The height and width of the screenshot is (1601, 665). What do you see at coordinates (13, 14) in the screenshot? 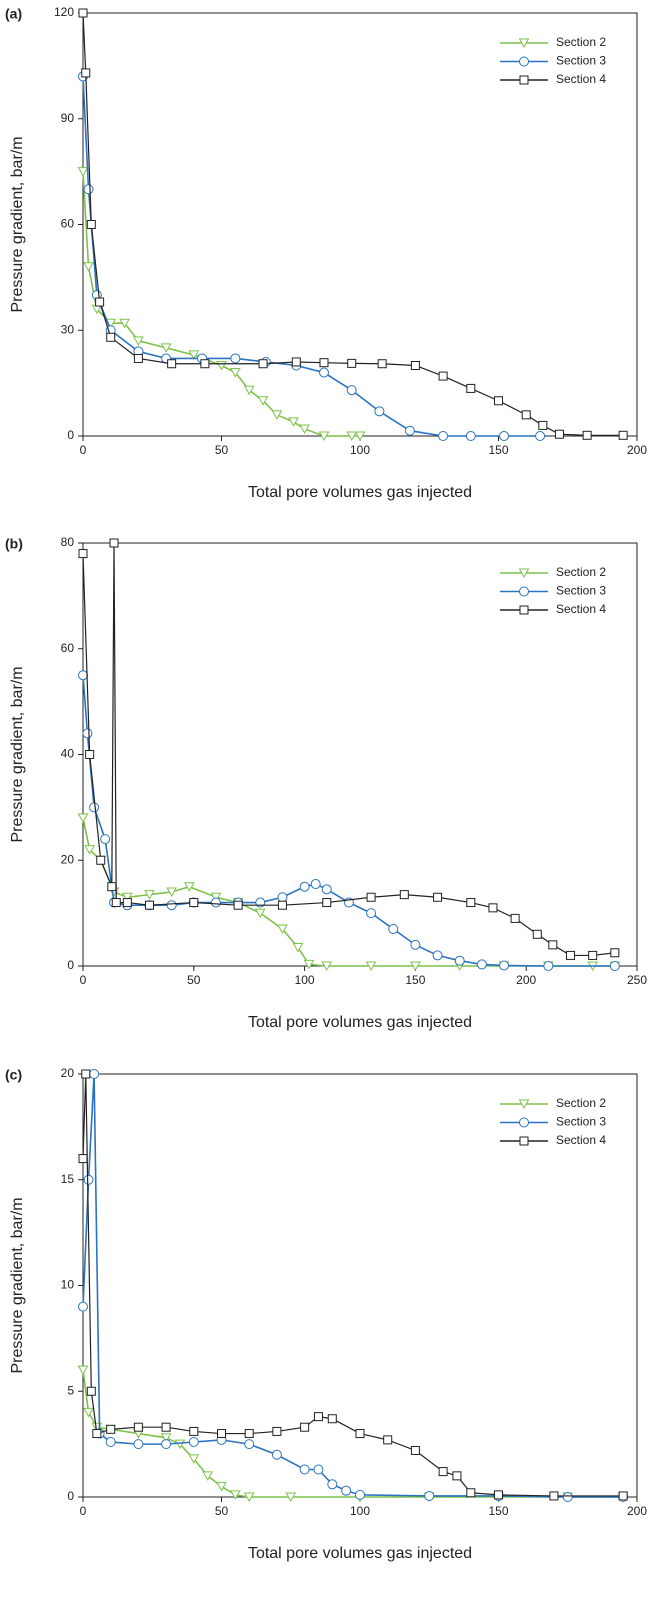
I see `panel-label: (a)` at bounding box center [13, 14].